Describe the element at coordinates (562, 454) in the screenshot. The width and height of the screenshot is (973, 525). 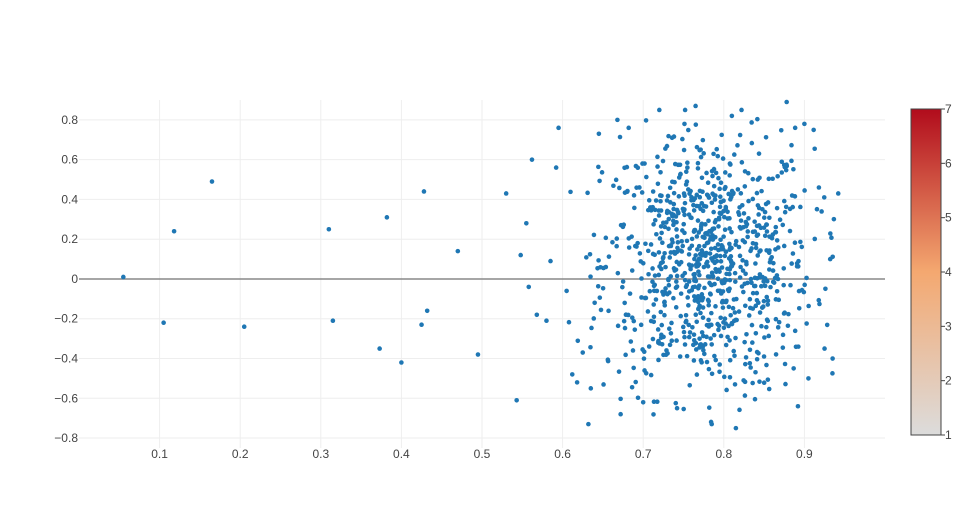
I see `x-tick-label: 0.6` at that location.